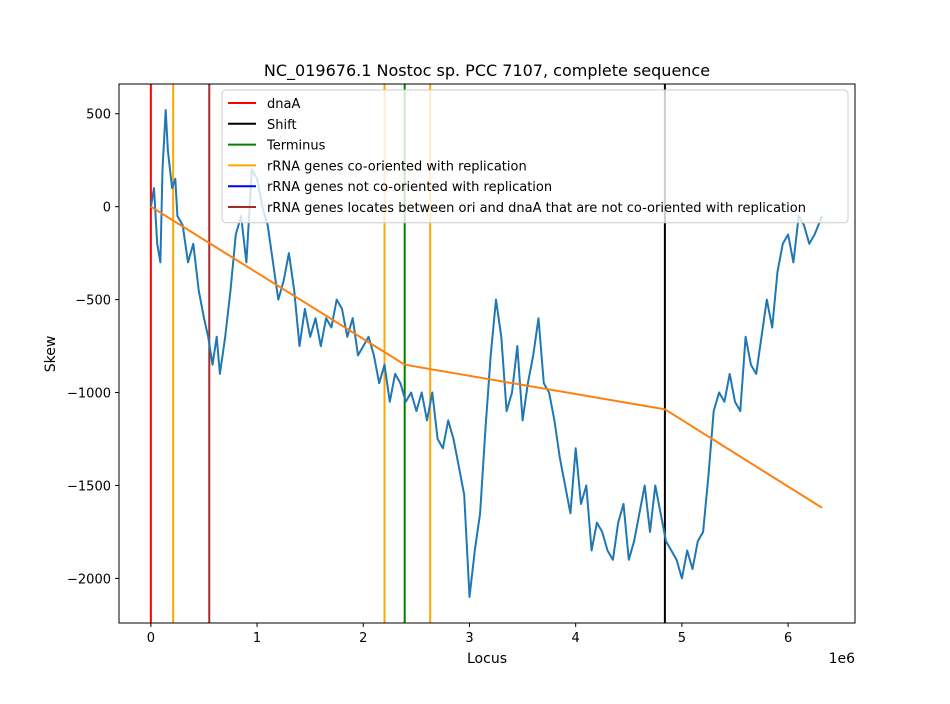 The width and height of the screenshot is (950, 704). Describe the element at coordinates (576, 638) in the screenshot. I see `x-tick-label-4: 4` at that location.